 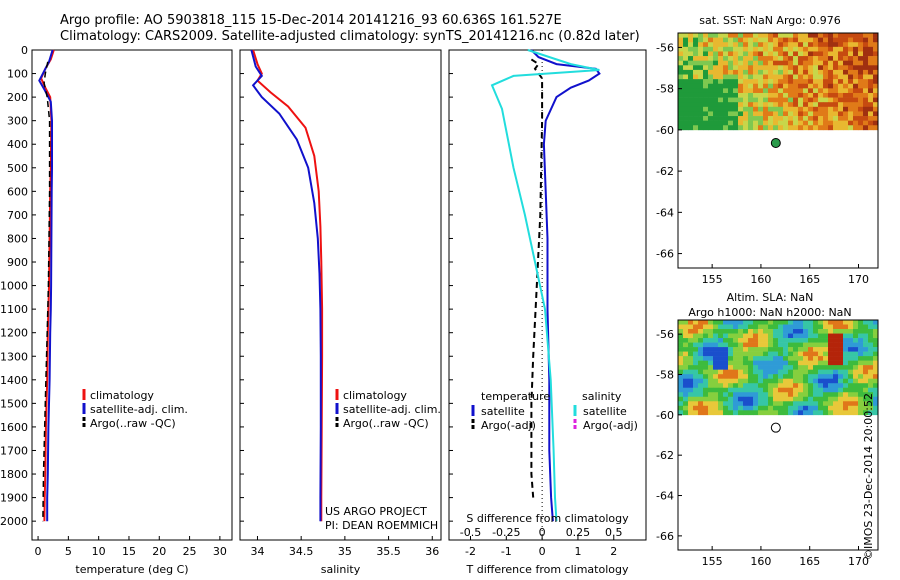 I want to click on map-y-tick-label: -60, so click(x=665, y=130).